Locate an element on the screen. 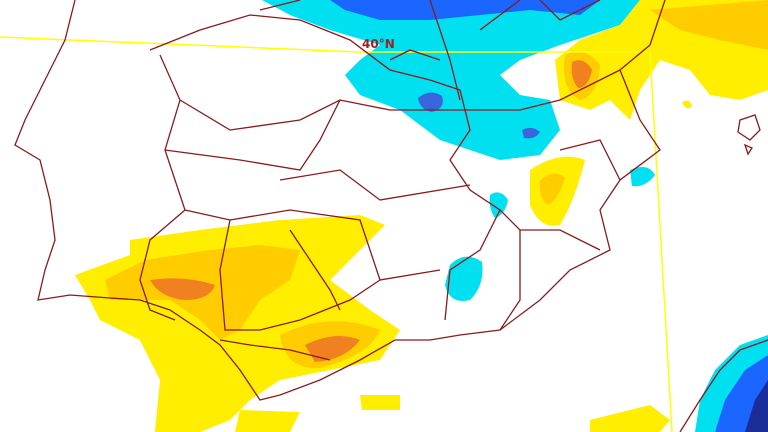 The width and height of the screenshot is (768, 432). dark-orange-area-west is located at coordinates (182, 289).